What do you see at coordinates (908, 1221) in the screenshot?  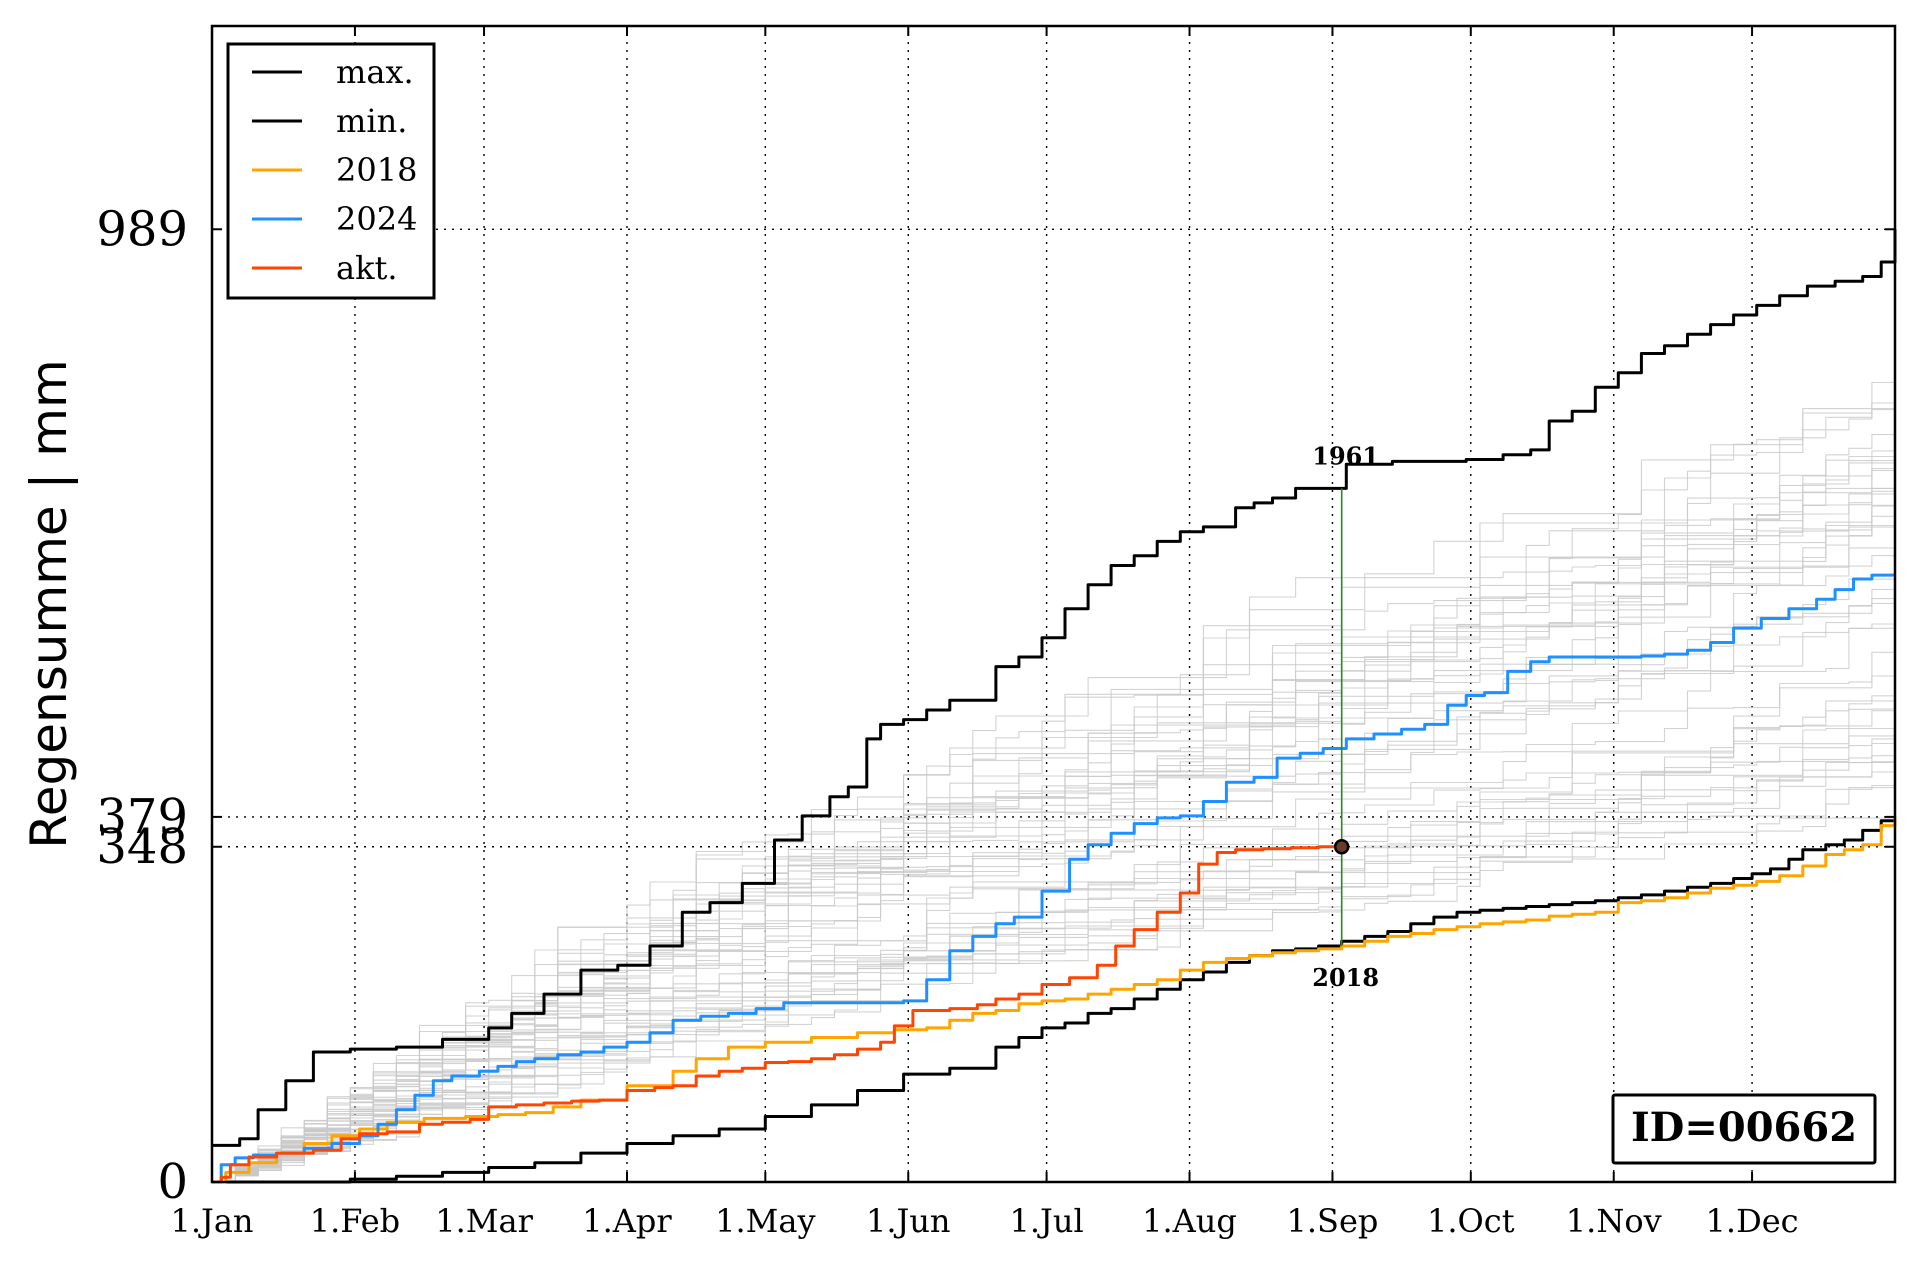 I see `x-tick-label: 1.Jun` at bounding box center [908, 1221].